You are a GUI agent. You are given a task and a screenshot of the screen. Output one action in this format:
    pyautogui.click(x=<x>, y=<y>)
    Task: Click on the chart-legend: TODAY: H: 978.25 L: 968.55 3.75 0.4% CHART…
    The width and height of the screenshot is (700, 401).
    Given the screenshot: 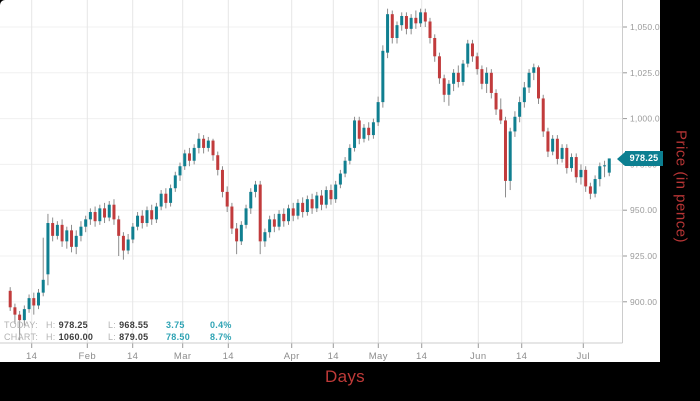 What is the action you would take?
    pyautogui.click(x=118, y=331)
    